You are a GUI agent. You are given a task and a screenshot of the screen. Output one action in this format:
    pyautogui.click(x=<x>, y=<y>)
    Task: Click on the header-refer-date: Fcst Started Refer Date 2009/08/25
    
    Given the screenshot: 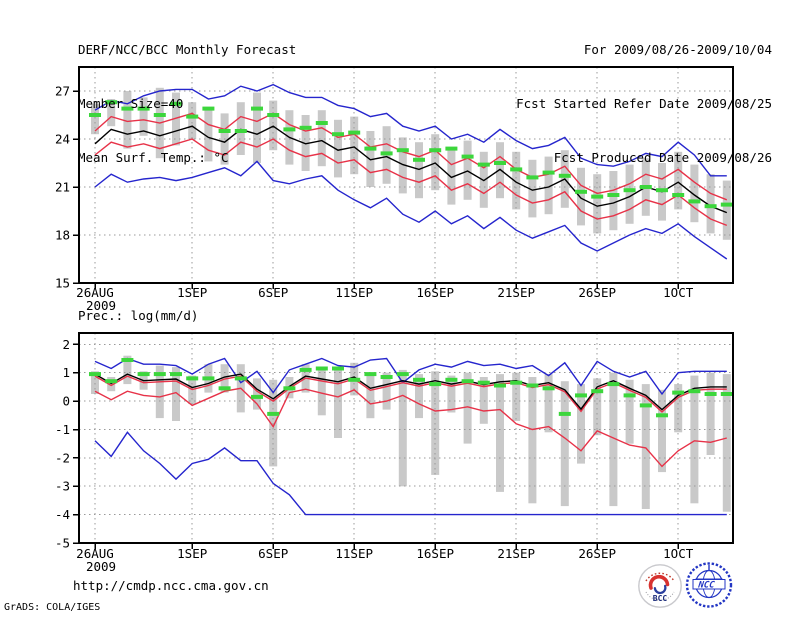 What is the action you would take?
    pyautogui.click(x=644, y=103)
    